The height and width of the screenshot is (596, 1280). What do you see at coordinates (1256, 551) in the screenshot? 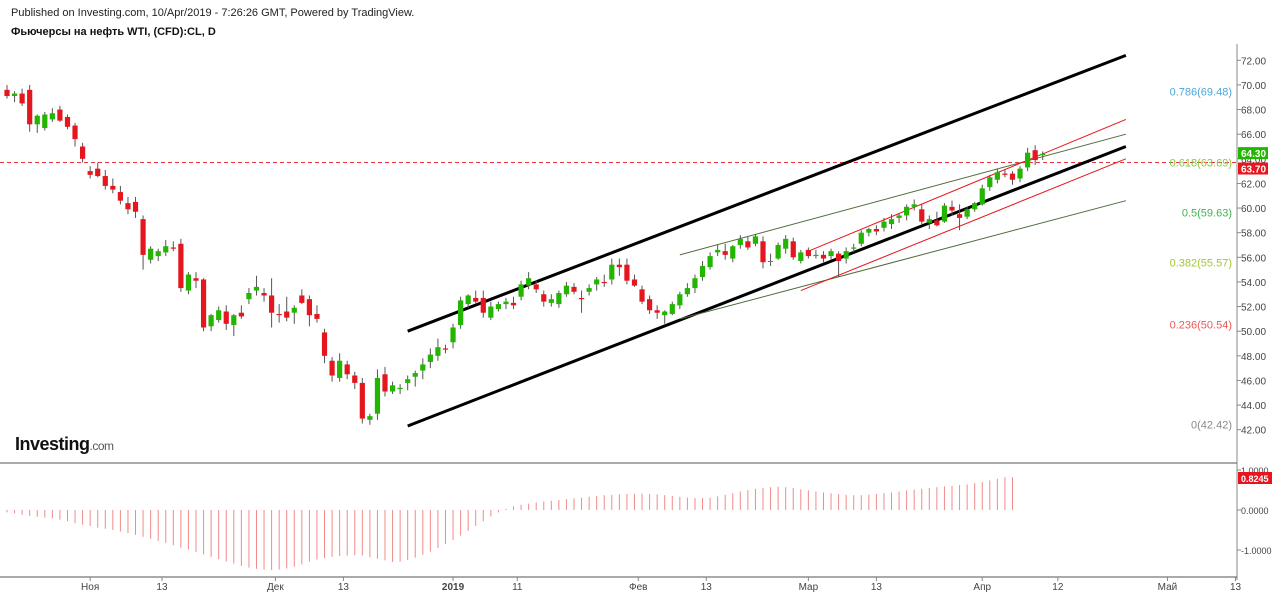
I see `osc-tick-label: -1.0000` at bounding box center [1256, 551].